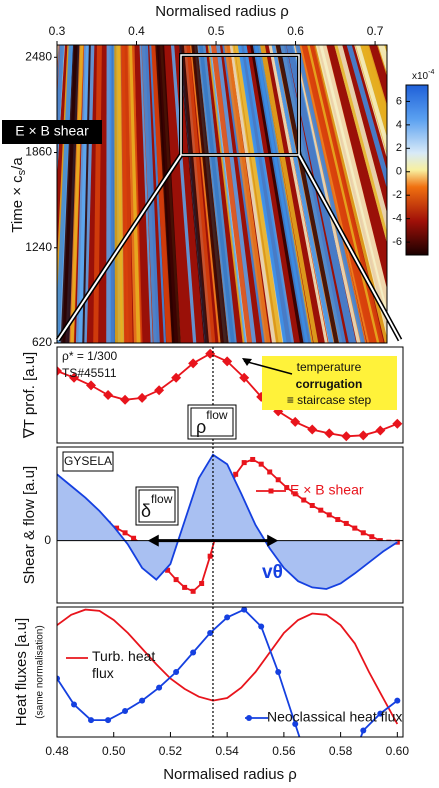 This screenshot has width=439, height=788. I want to click on legend-marker, so click(249, 718).